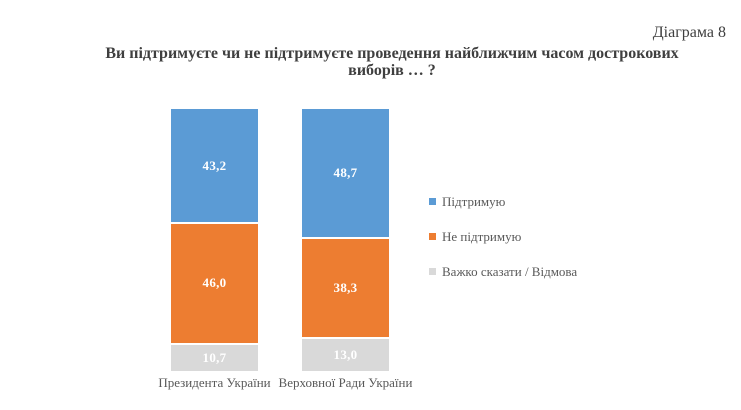 Image resolution: width=741 pixels, height=410 pixels. What do you see at coordinates (474, 201) in the screenshot?
I see `legend-label: Підтримую` at bounding box center [474, 201].